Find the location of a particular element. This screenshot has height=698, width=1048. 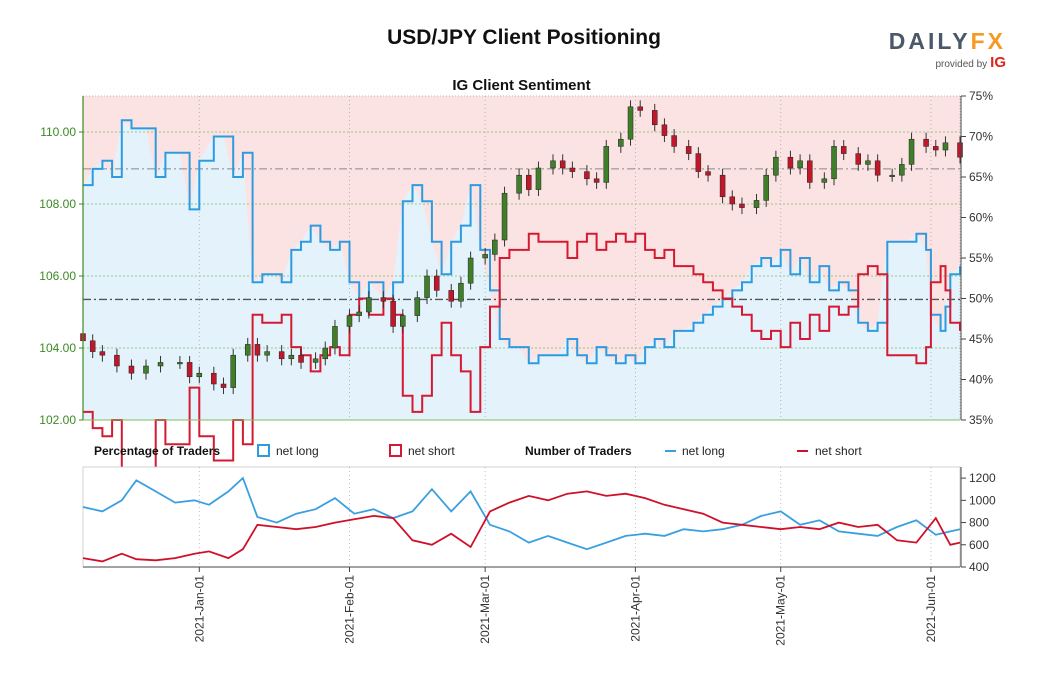

right-tick-label: 55% is located at coordinates (981, 258).